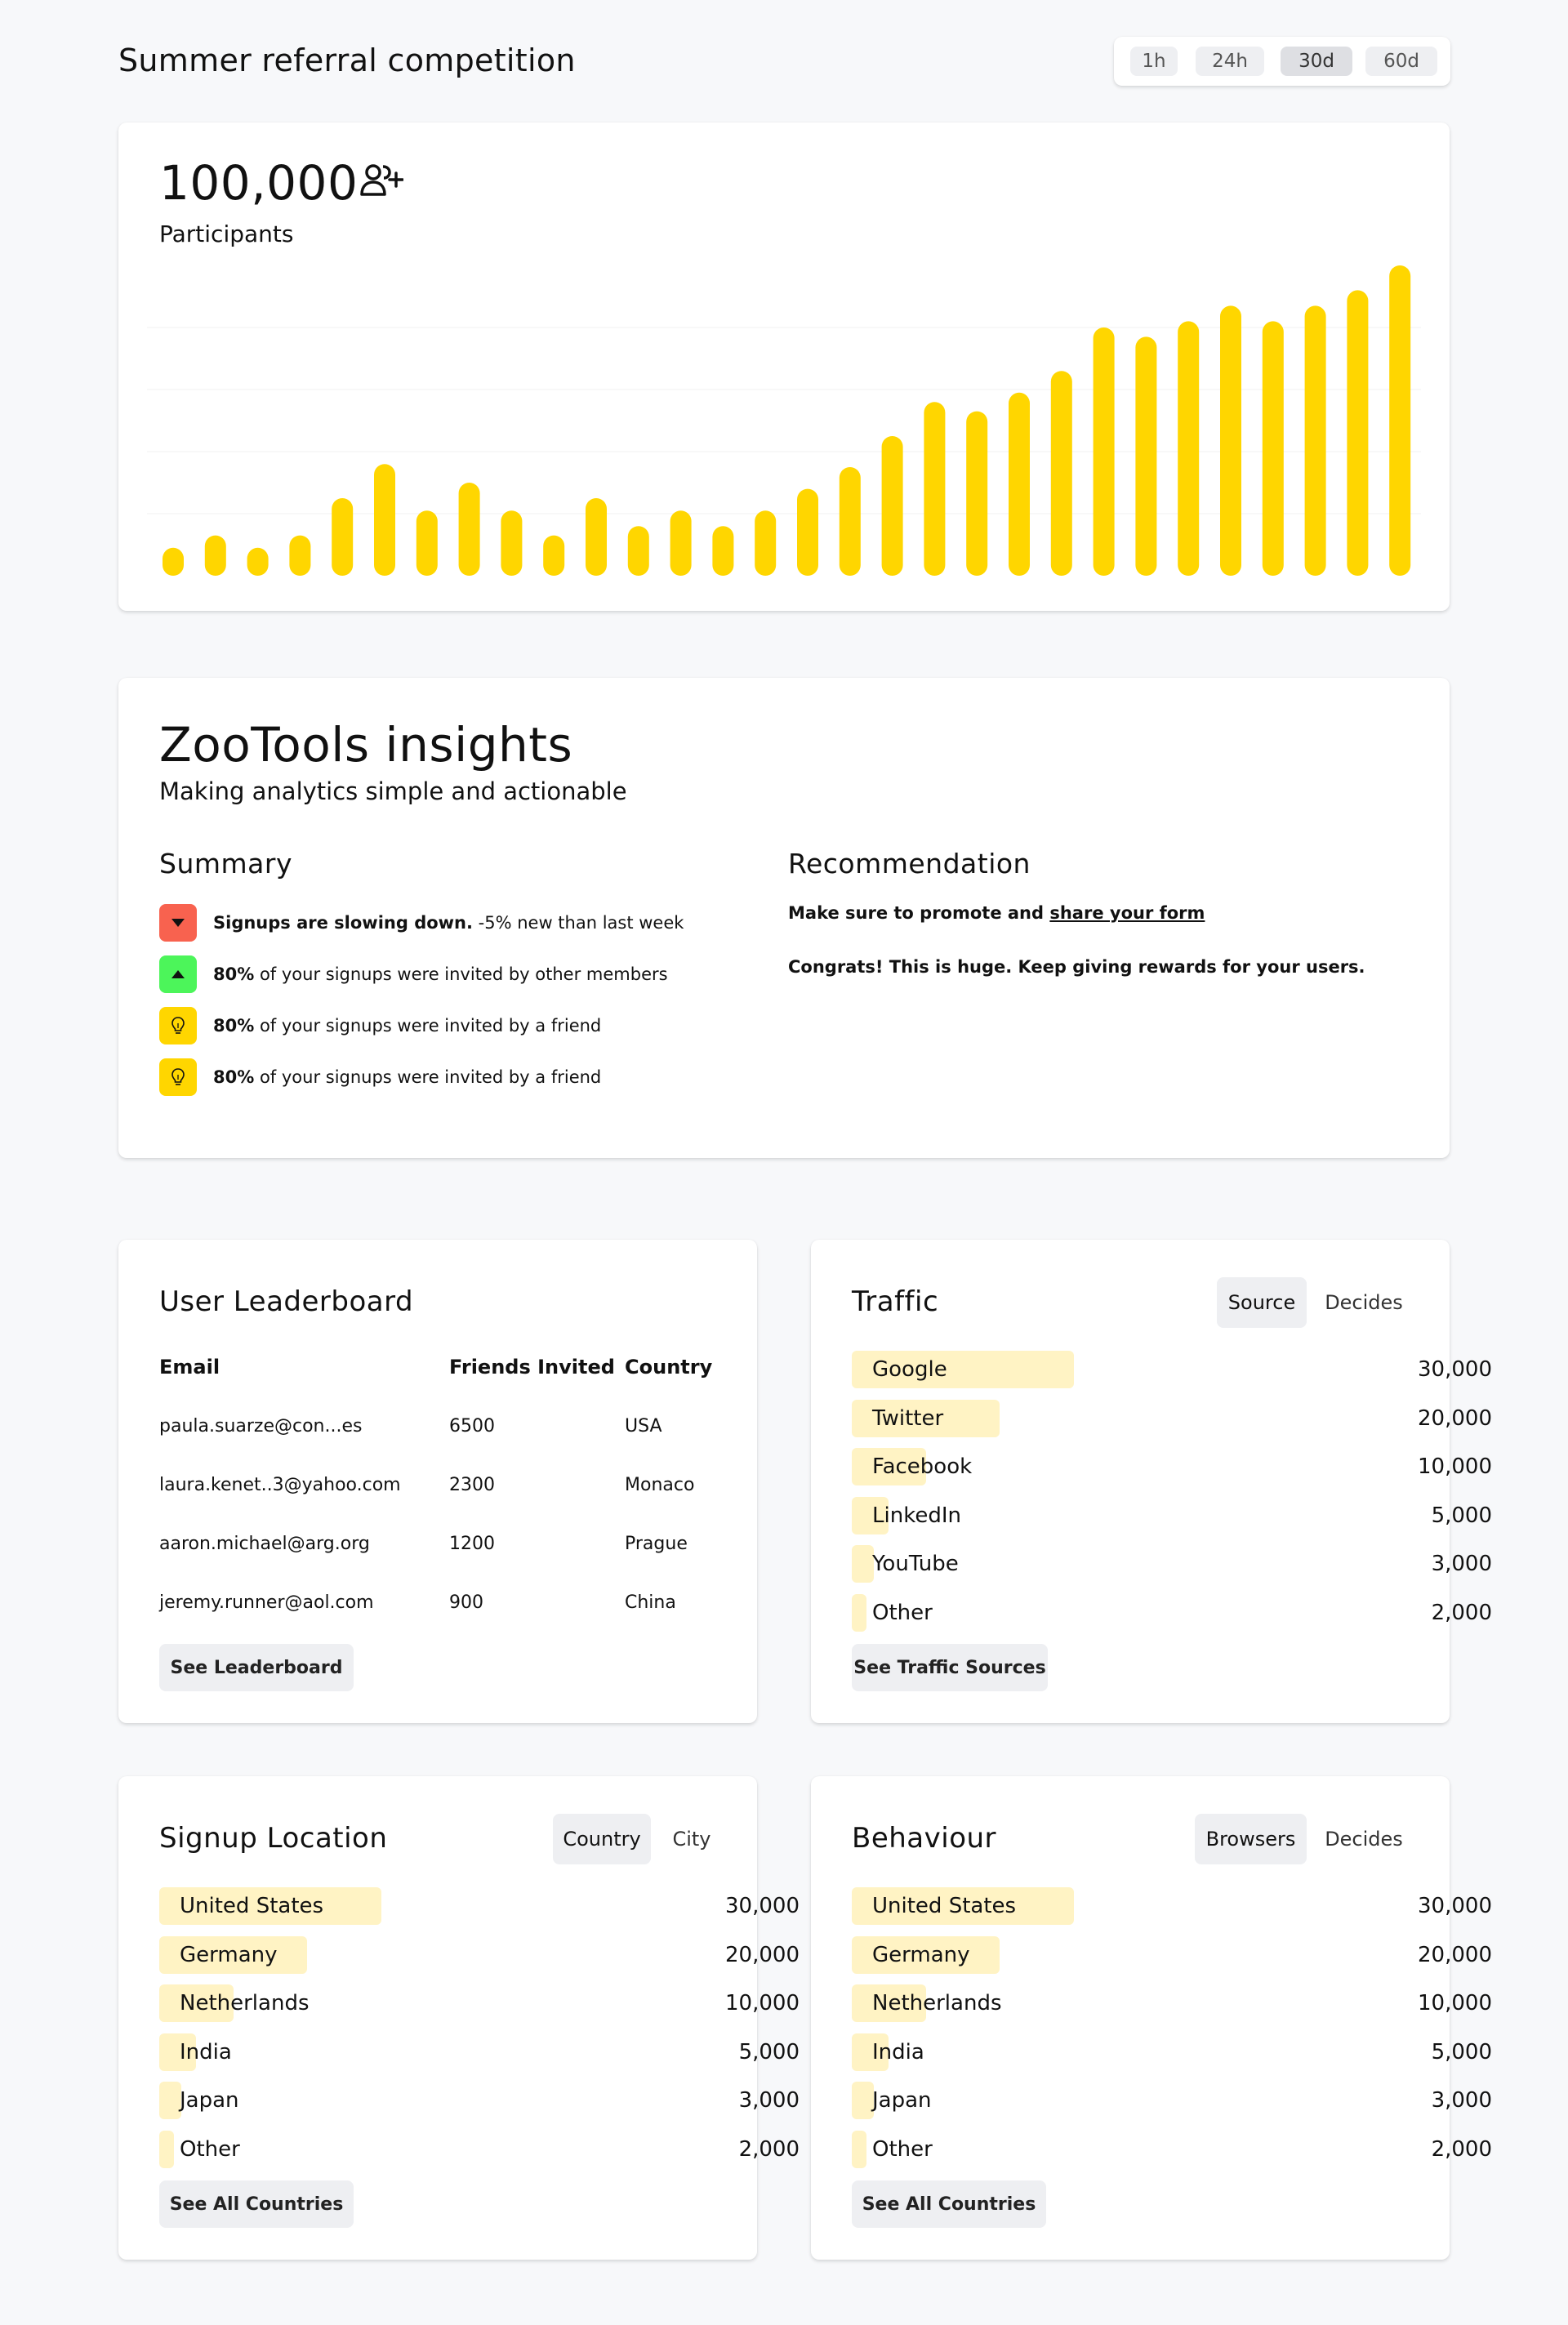 The image size is (1568, 2325). What do you see at coordinates (1461, 2101) in the screenshot?
I see `list-item-value: 3,000` at bounding box center [1461, 2101].